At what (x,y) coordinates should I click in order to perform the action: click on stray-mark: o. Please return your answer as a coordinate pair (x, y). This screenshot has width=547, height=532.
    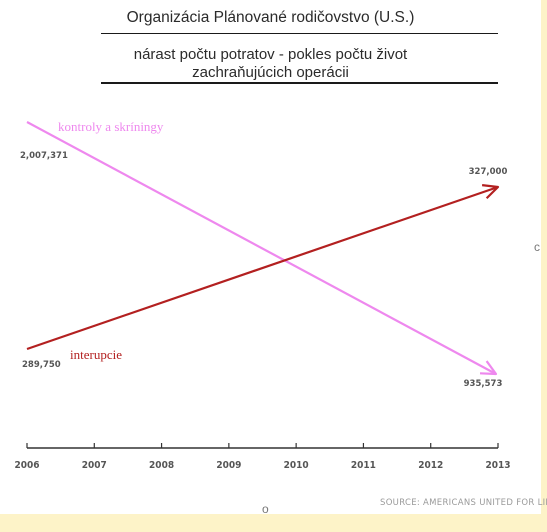
    Looking at the image, I should click on (265, 509).